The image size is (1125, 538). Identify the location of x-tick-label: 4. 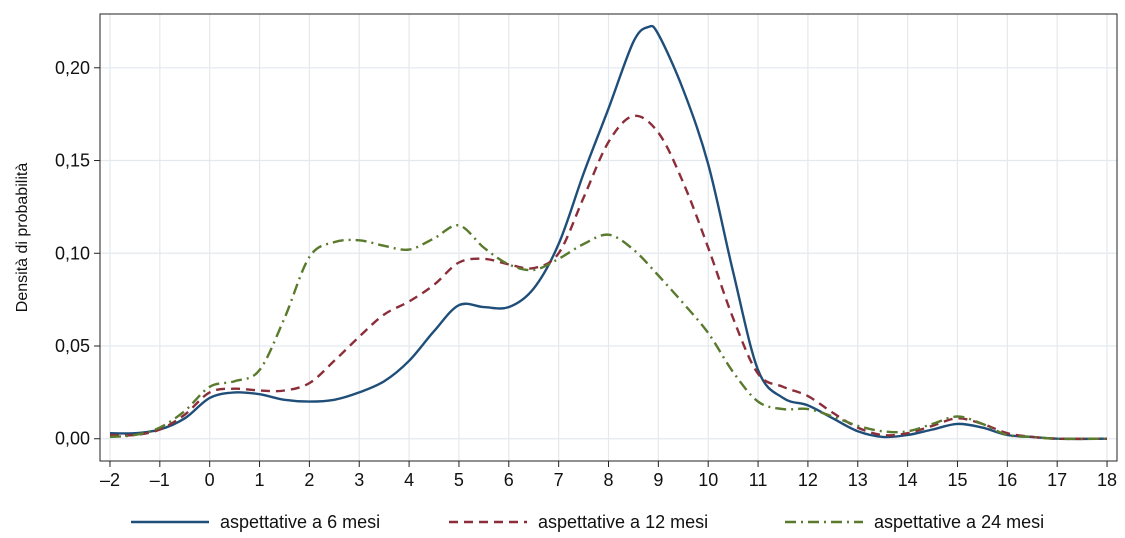
(409, 480).